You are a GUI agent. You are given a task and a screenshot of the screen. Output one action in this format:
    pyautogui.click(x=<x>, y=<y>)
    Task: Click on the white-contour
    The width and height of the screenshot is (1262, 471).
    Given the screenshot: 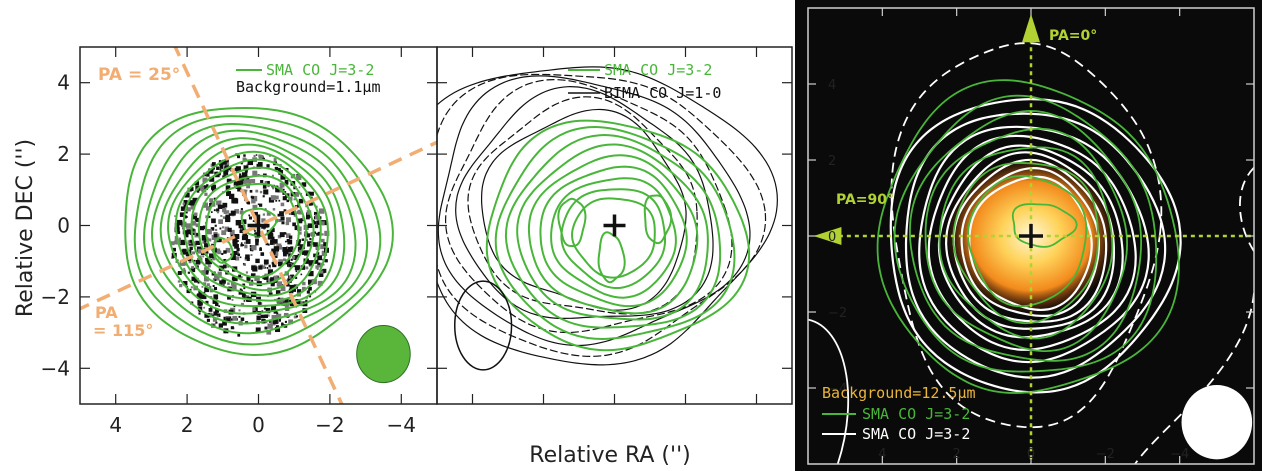 What is the action you would take?
    pyautogui.click(x=1030, y=242)
    